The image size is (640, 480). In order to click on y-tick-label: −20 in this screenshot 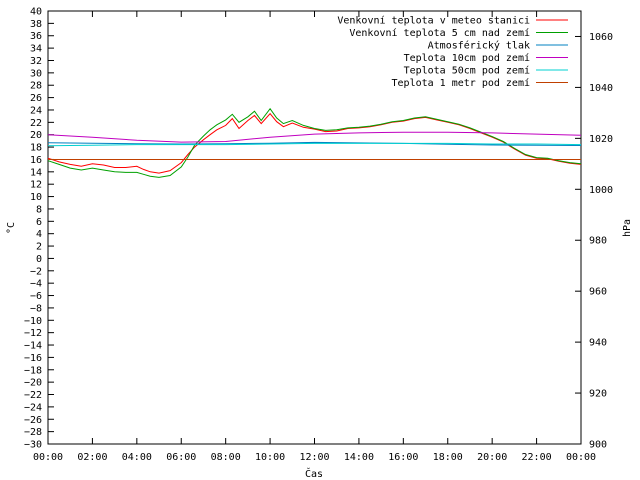, I will do `click(33, 383)`.